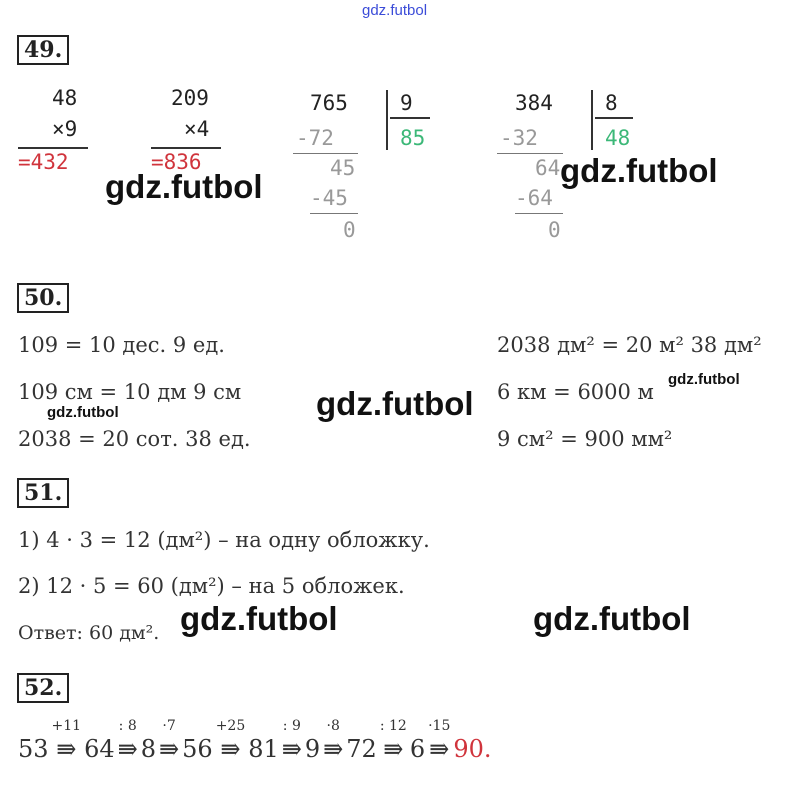 The height and width of the screenshot is (787, 802). I want to click on mult1-b: ×9, so click(65, 129).